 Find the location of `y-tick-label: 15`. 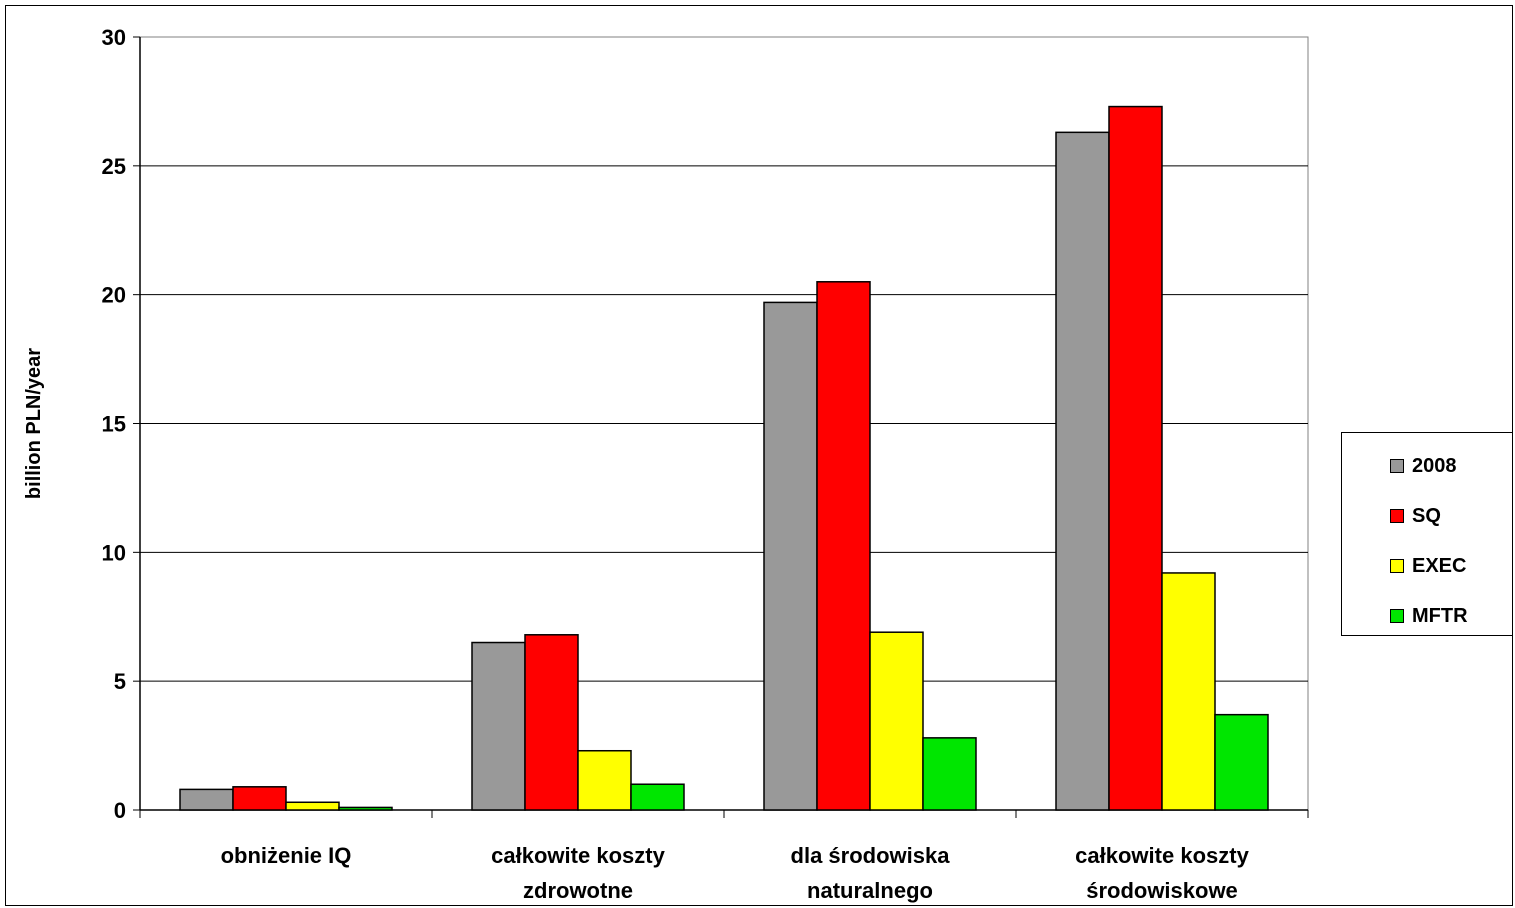

y-tick-label: 15 is located at coordinates (114, 424).